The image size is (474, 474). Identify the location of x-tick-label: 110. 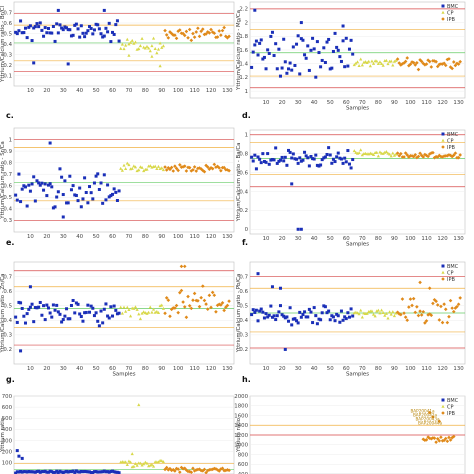
(426, 239).